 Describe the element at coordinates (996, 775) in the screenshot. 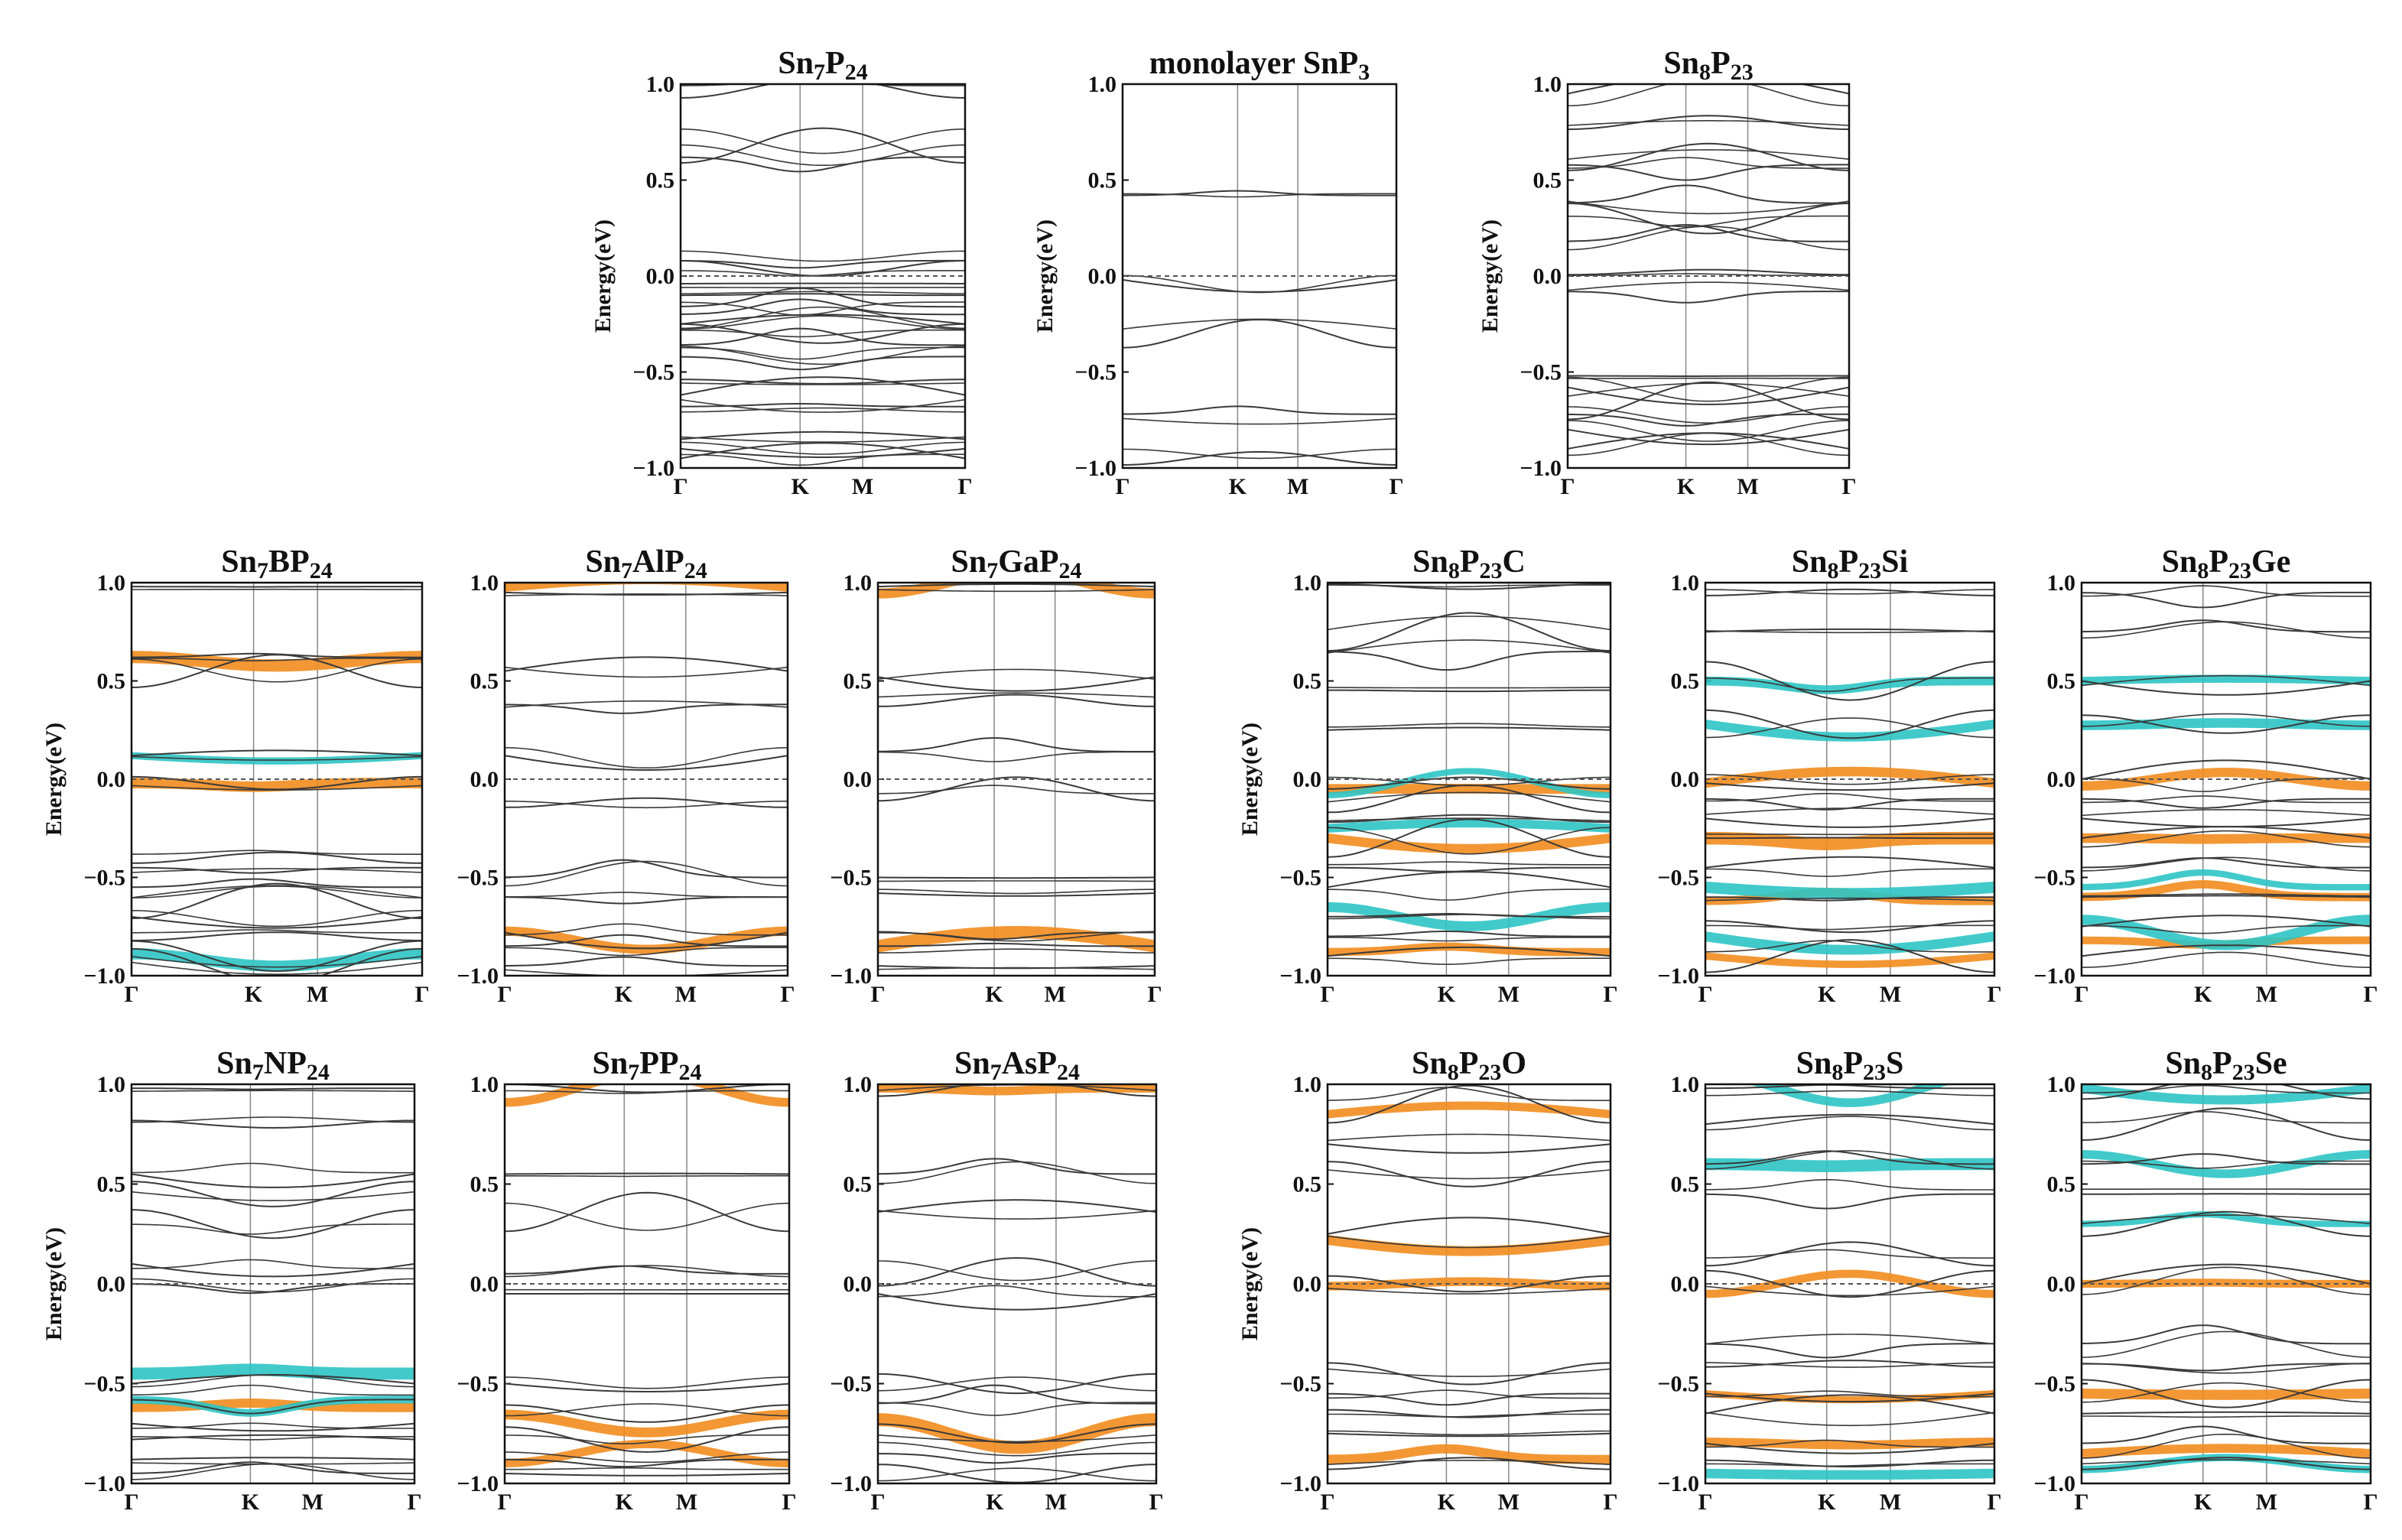

I see `band-panel-sn7gap24: Sn7GaP24 Γ K M Γ 1.0 0.5 0.0 −0.5 −1.0` at that location.